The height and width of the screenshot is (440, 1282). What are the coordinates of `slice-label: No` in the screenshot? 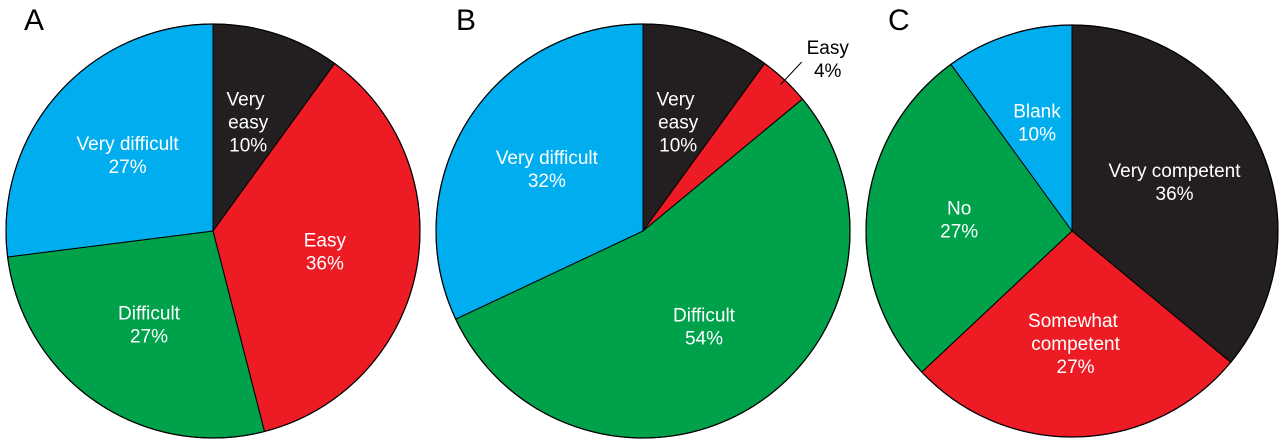 It's located at (959, 209).